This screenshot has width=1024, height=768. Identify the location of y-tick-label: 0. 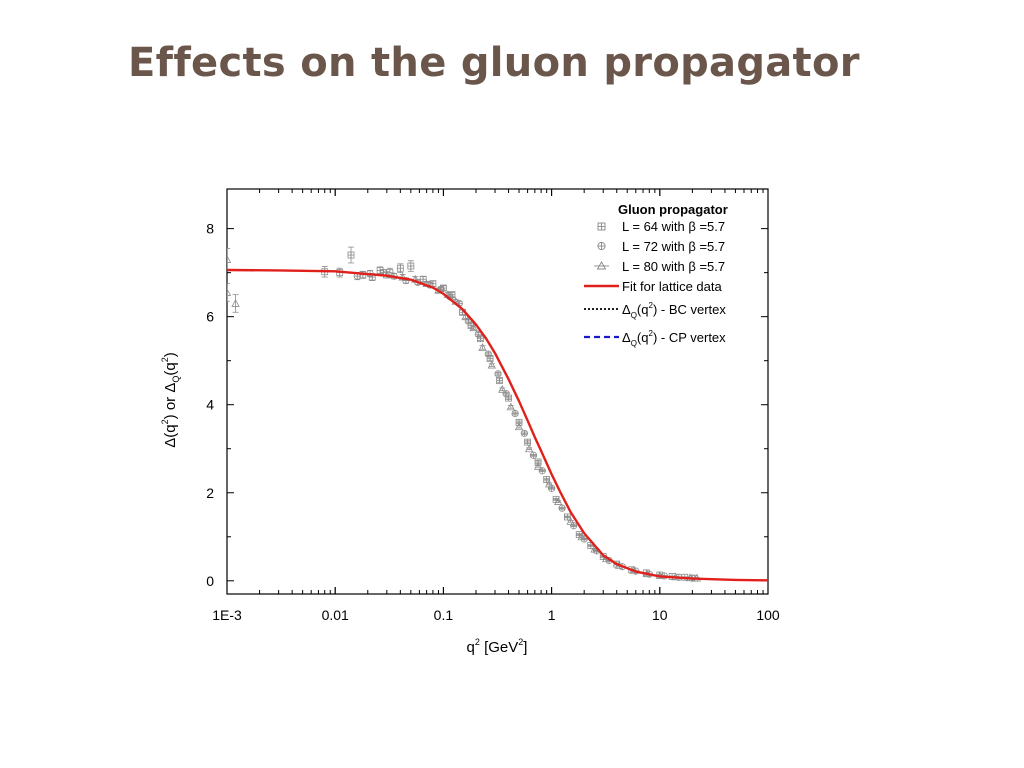
(210, 581).